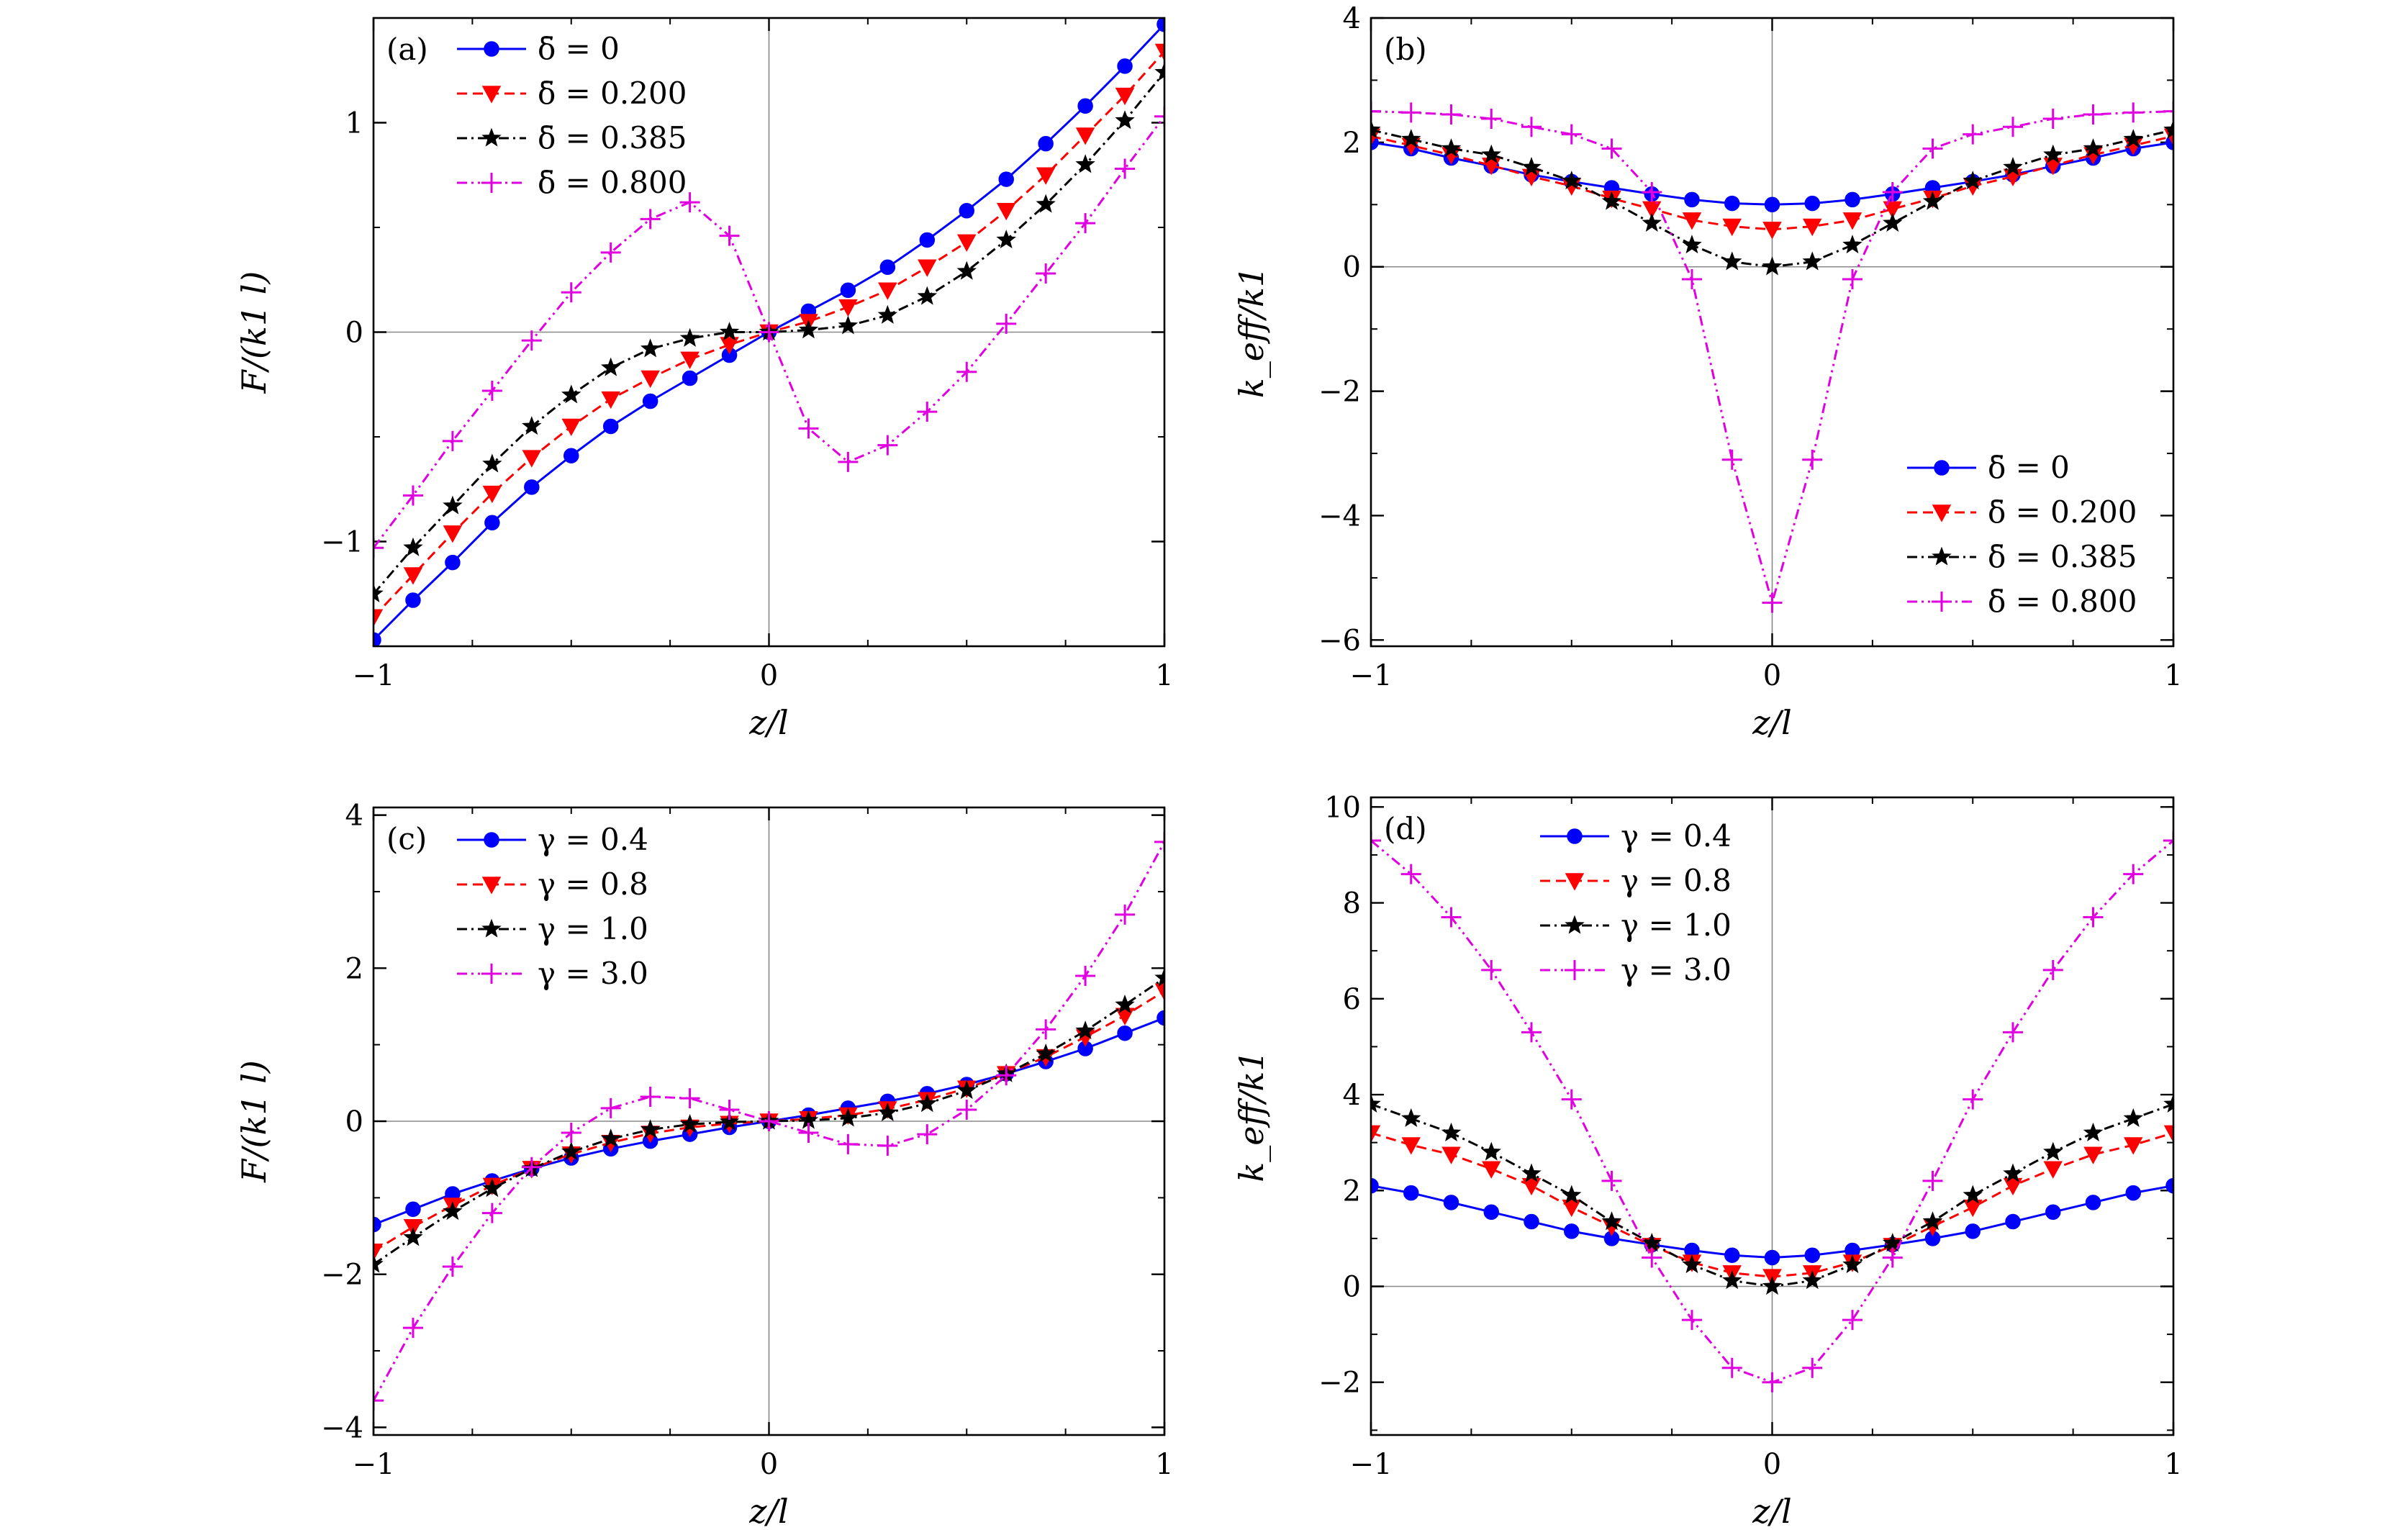 This screenshot has width=2408, height=1530. Describe the element at coordinates (1342, 807) in the screenshot. I see `y-tick-label: 10` at that location.